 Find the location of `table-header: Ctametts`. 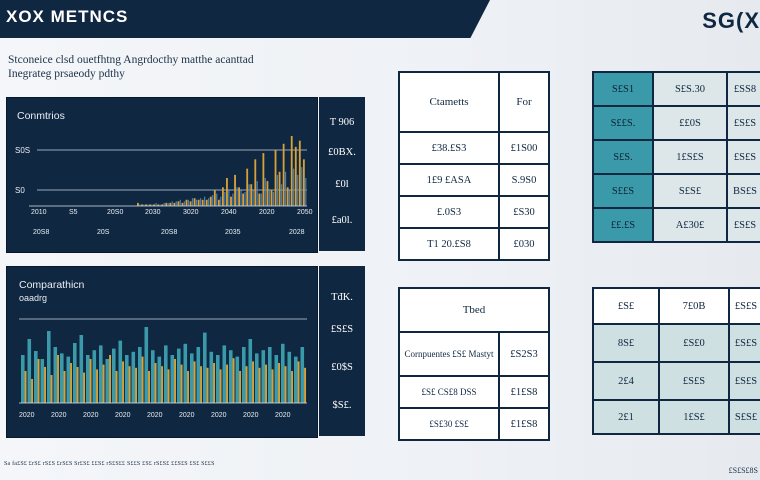

table-header: Ctametts is located at coordinates (449, 102).